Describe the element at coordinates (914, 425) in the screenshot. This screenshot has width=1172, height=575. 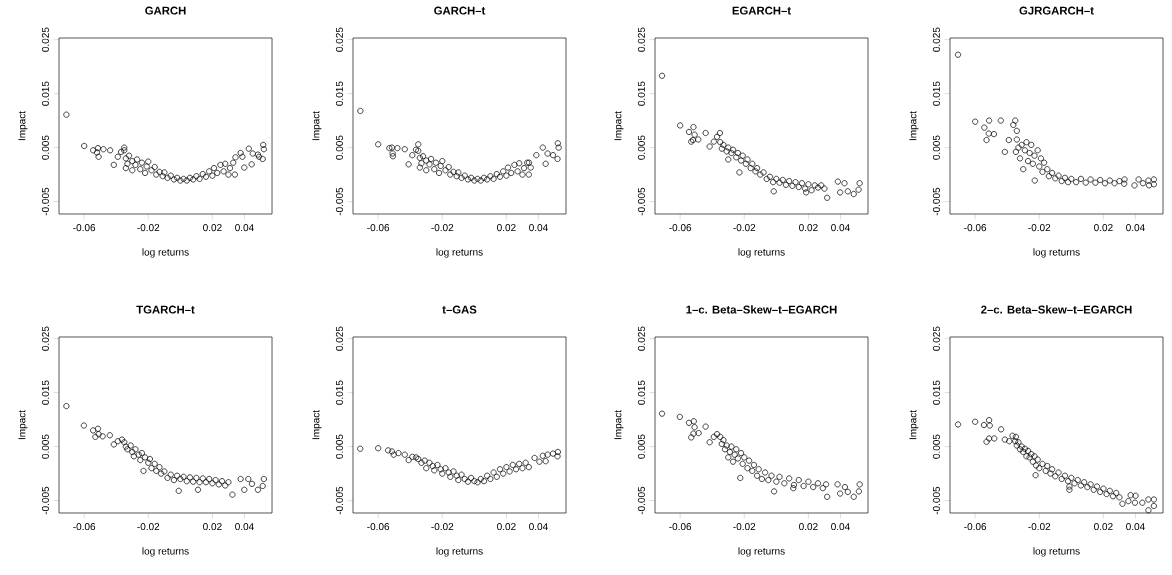
I see `y-axis-title: Impact` at that location.